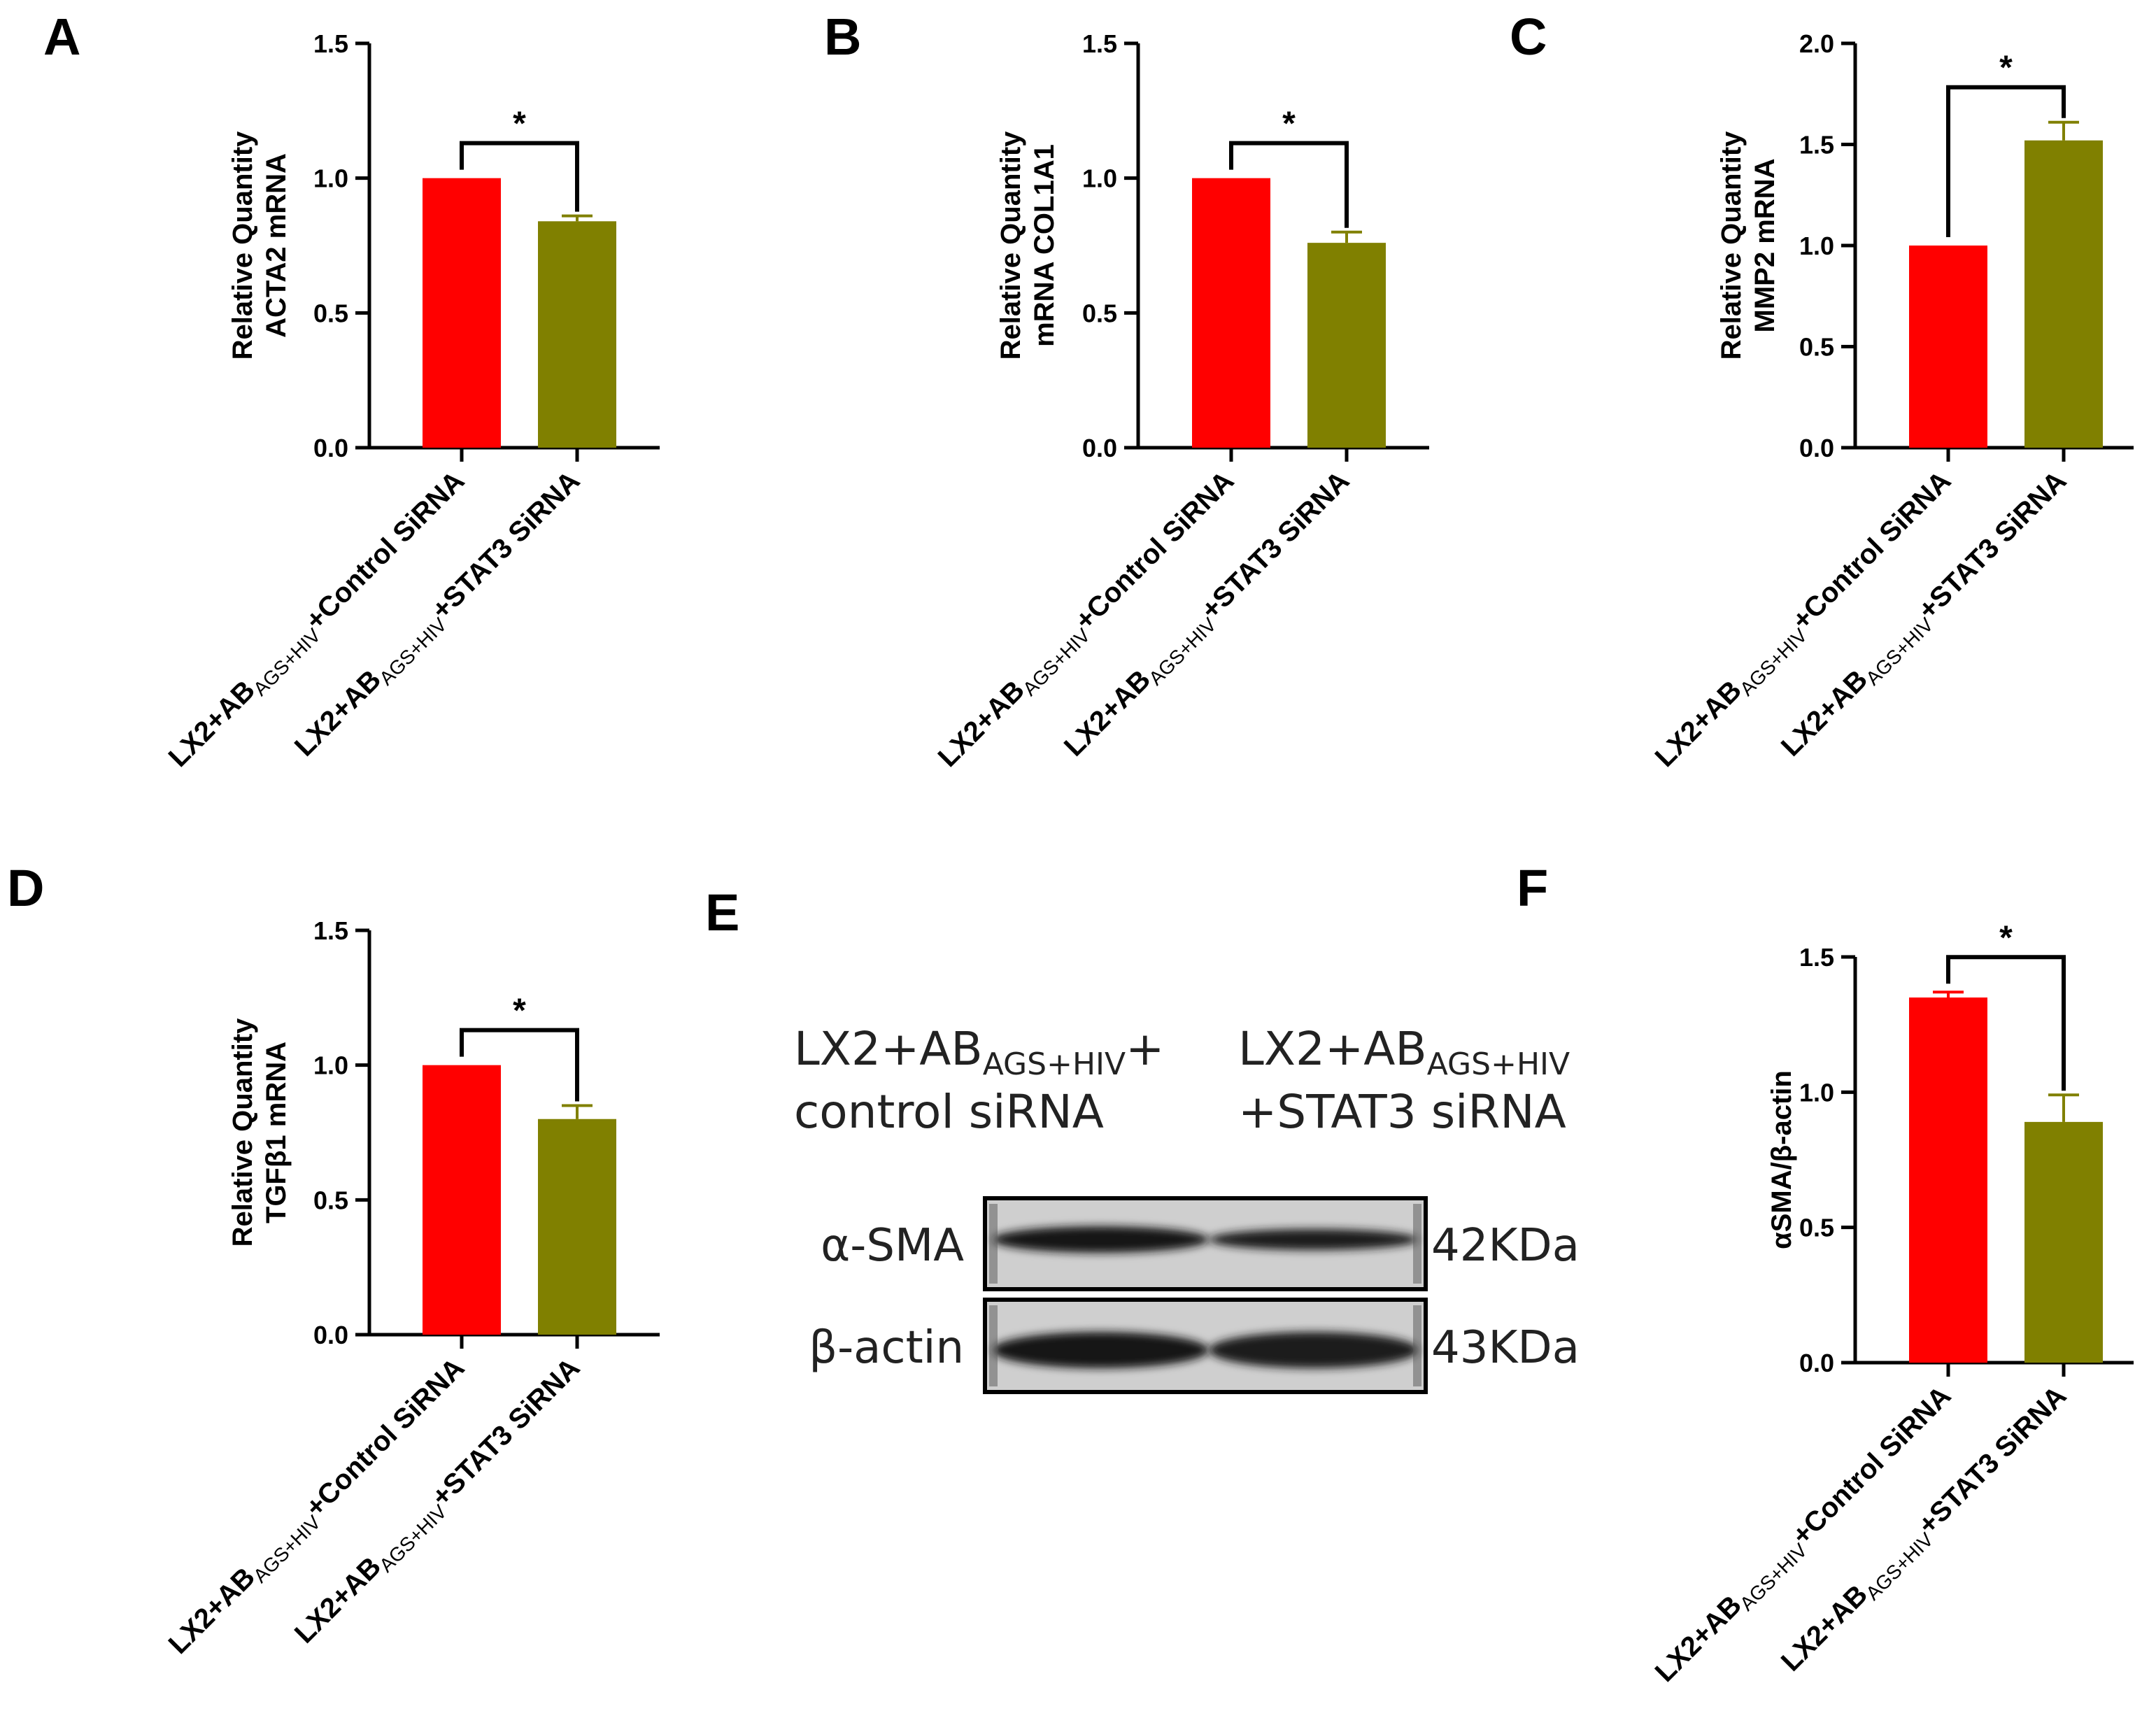 This screenshot has width=2156, height=1718. What do you see at coordinates (1505, 1348) in the screenshot?
I see `blot-size-label: 43KDa` at bounding box center [1505, 1348].